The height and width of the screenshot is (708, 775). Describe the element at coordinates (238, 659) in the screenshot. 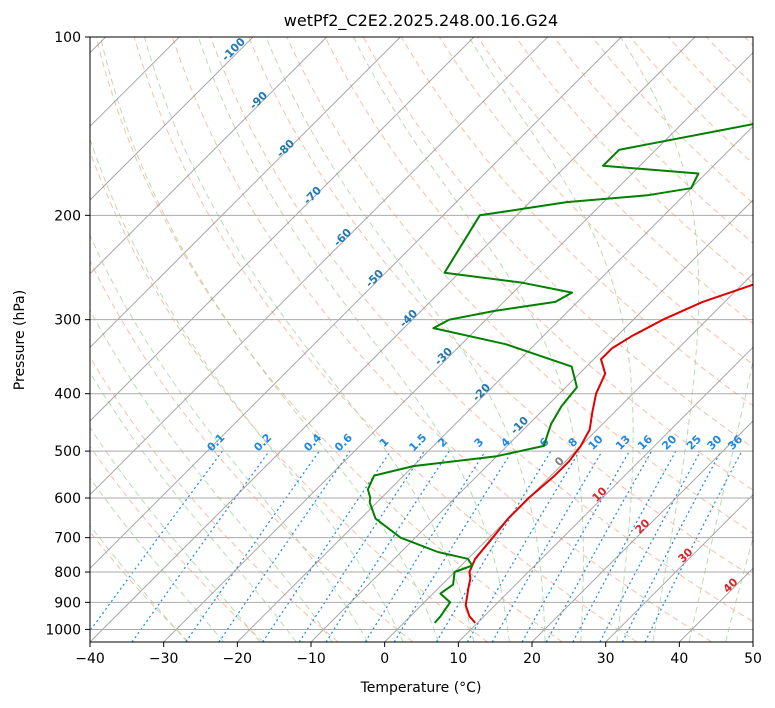

I see `x-tick-label: −20` at that location.